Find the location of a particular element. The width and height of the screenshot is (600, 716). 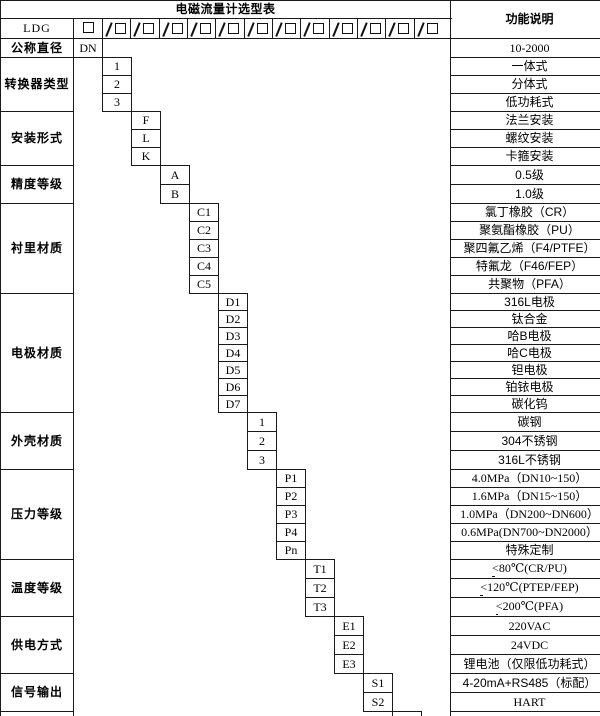

code-cell: L is located at coordinates (146, 138).